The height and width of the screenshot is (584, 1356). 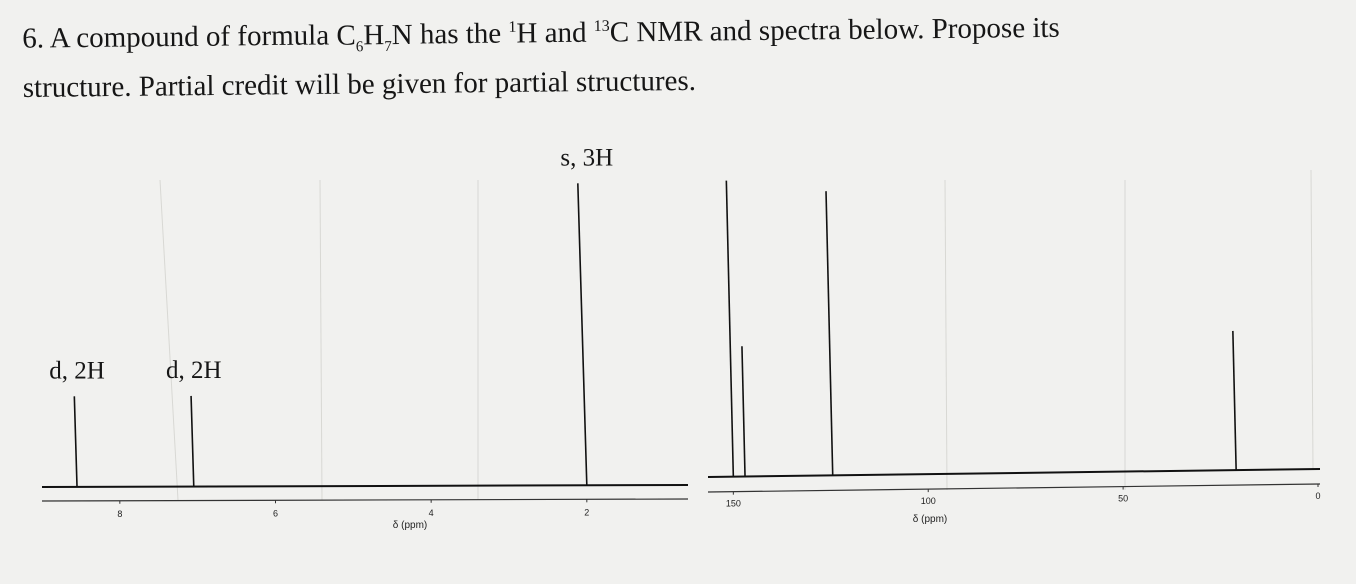 I want to click on h-nmr-x-axis-label: δ (ppm), so click(x=410, y=525).